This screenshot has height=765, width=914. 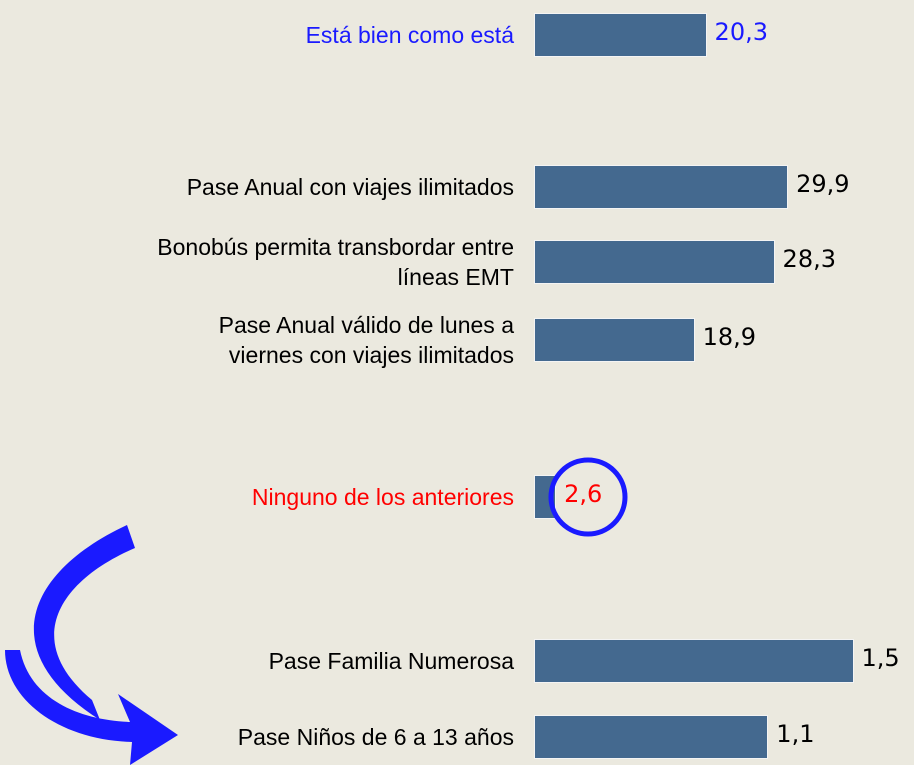 What do you see at coordinates (382, 497) in the screenshot?
I see `category-label: Ninguno de los anteriores` at bounding box center [382, 497].